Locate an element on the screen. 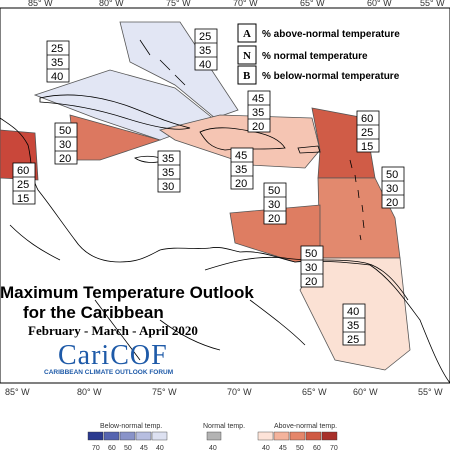  colorbar-normal-swatch is located at coordinates (214, 436).